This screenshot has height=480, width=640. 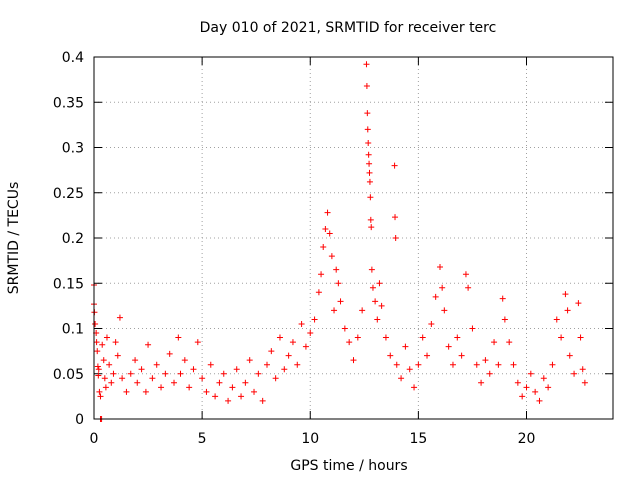 I want to click on y-axis-label: SRMTID / TECUs, so click(x=14, y=238).